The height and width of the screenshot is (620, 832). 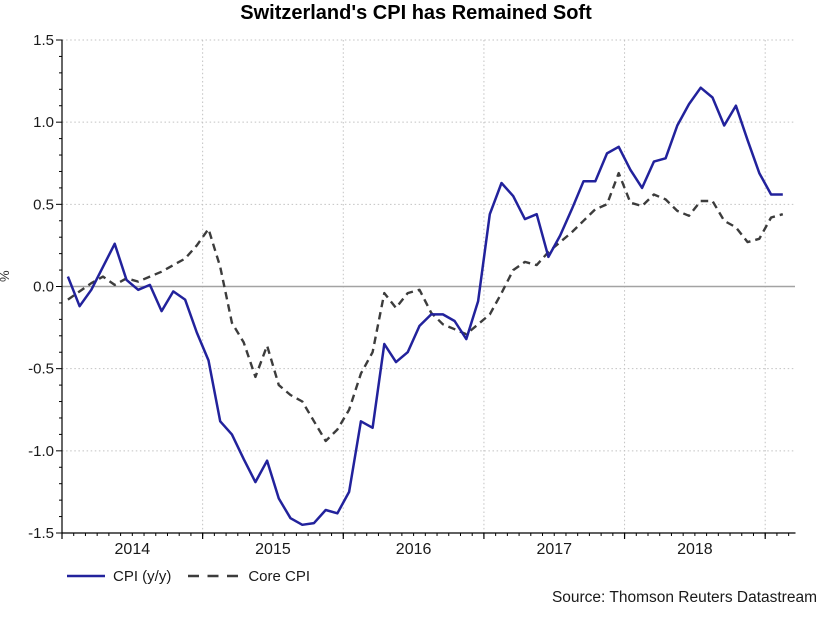 What do you see at coordinates (43, 40) in the screenshot?
I see `y-tick-label: 1.5` at bounding box center [43, 40].